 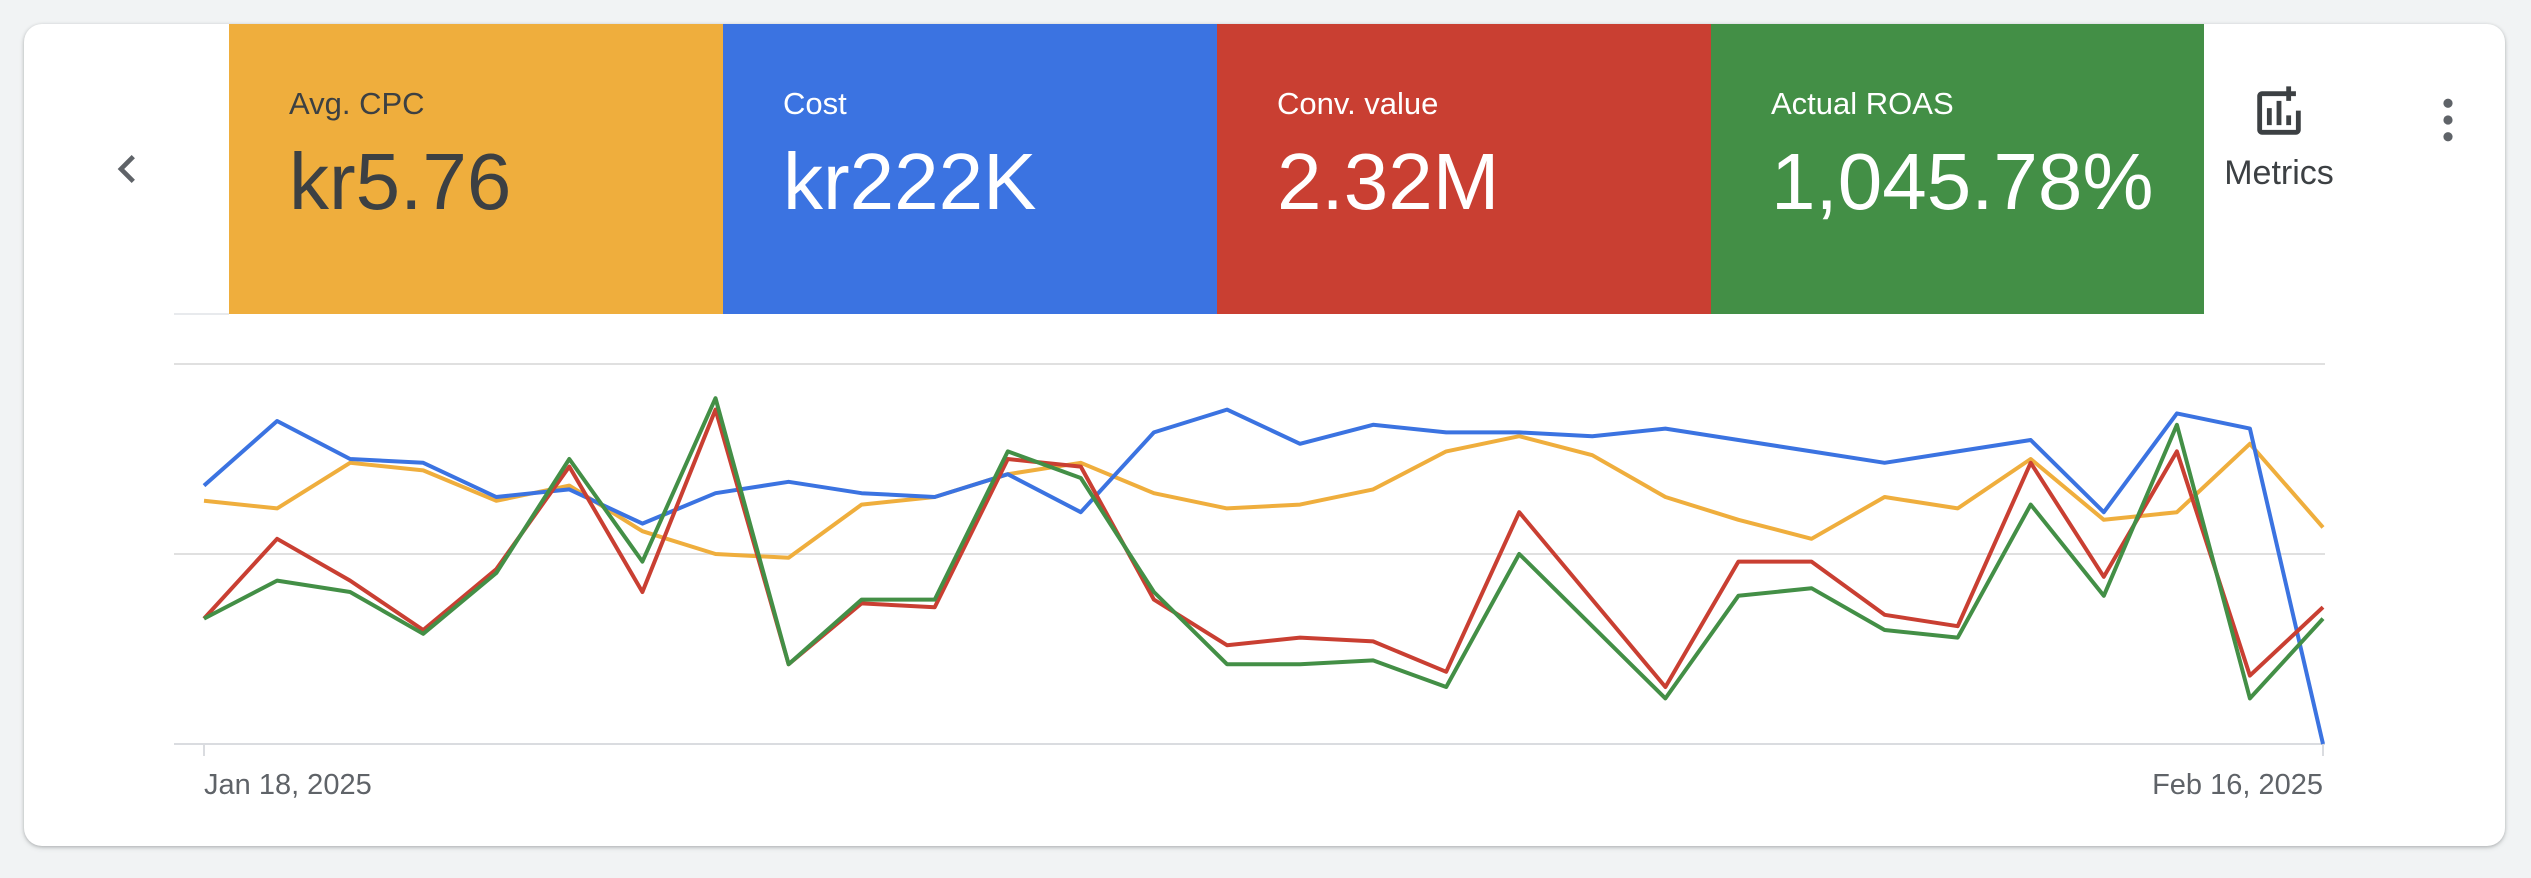 I want to click on metric-label: Actual ROAS, so click(x=1862, y=103).